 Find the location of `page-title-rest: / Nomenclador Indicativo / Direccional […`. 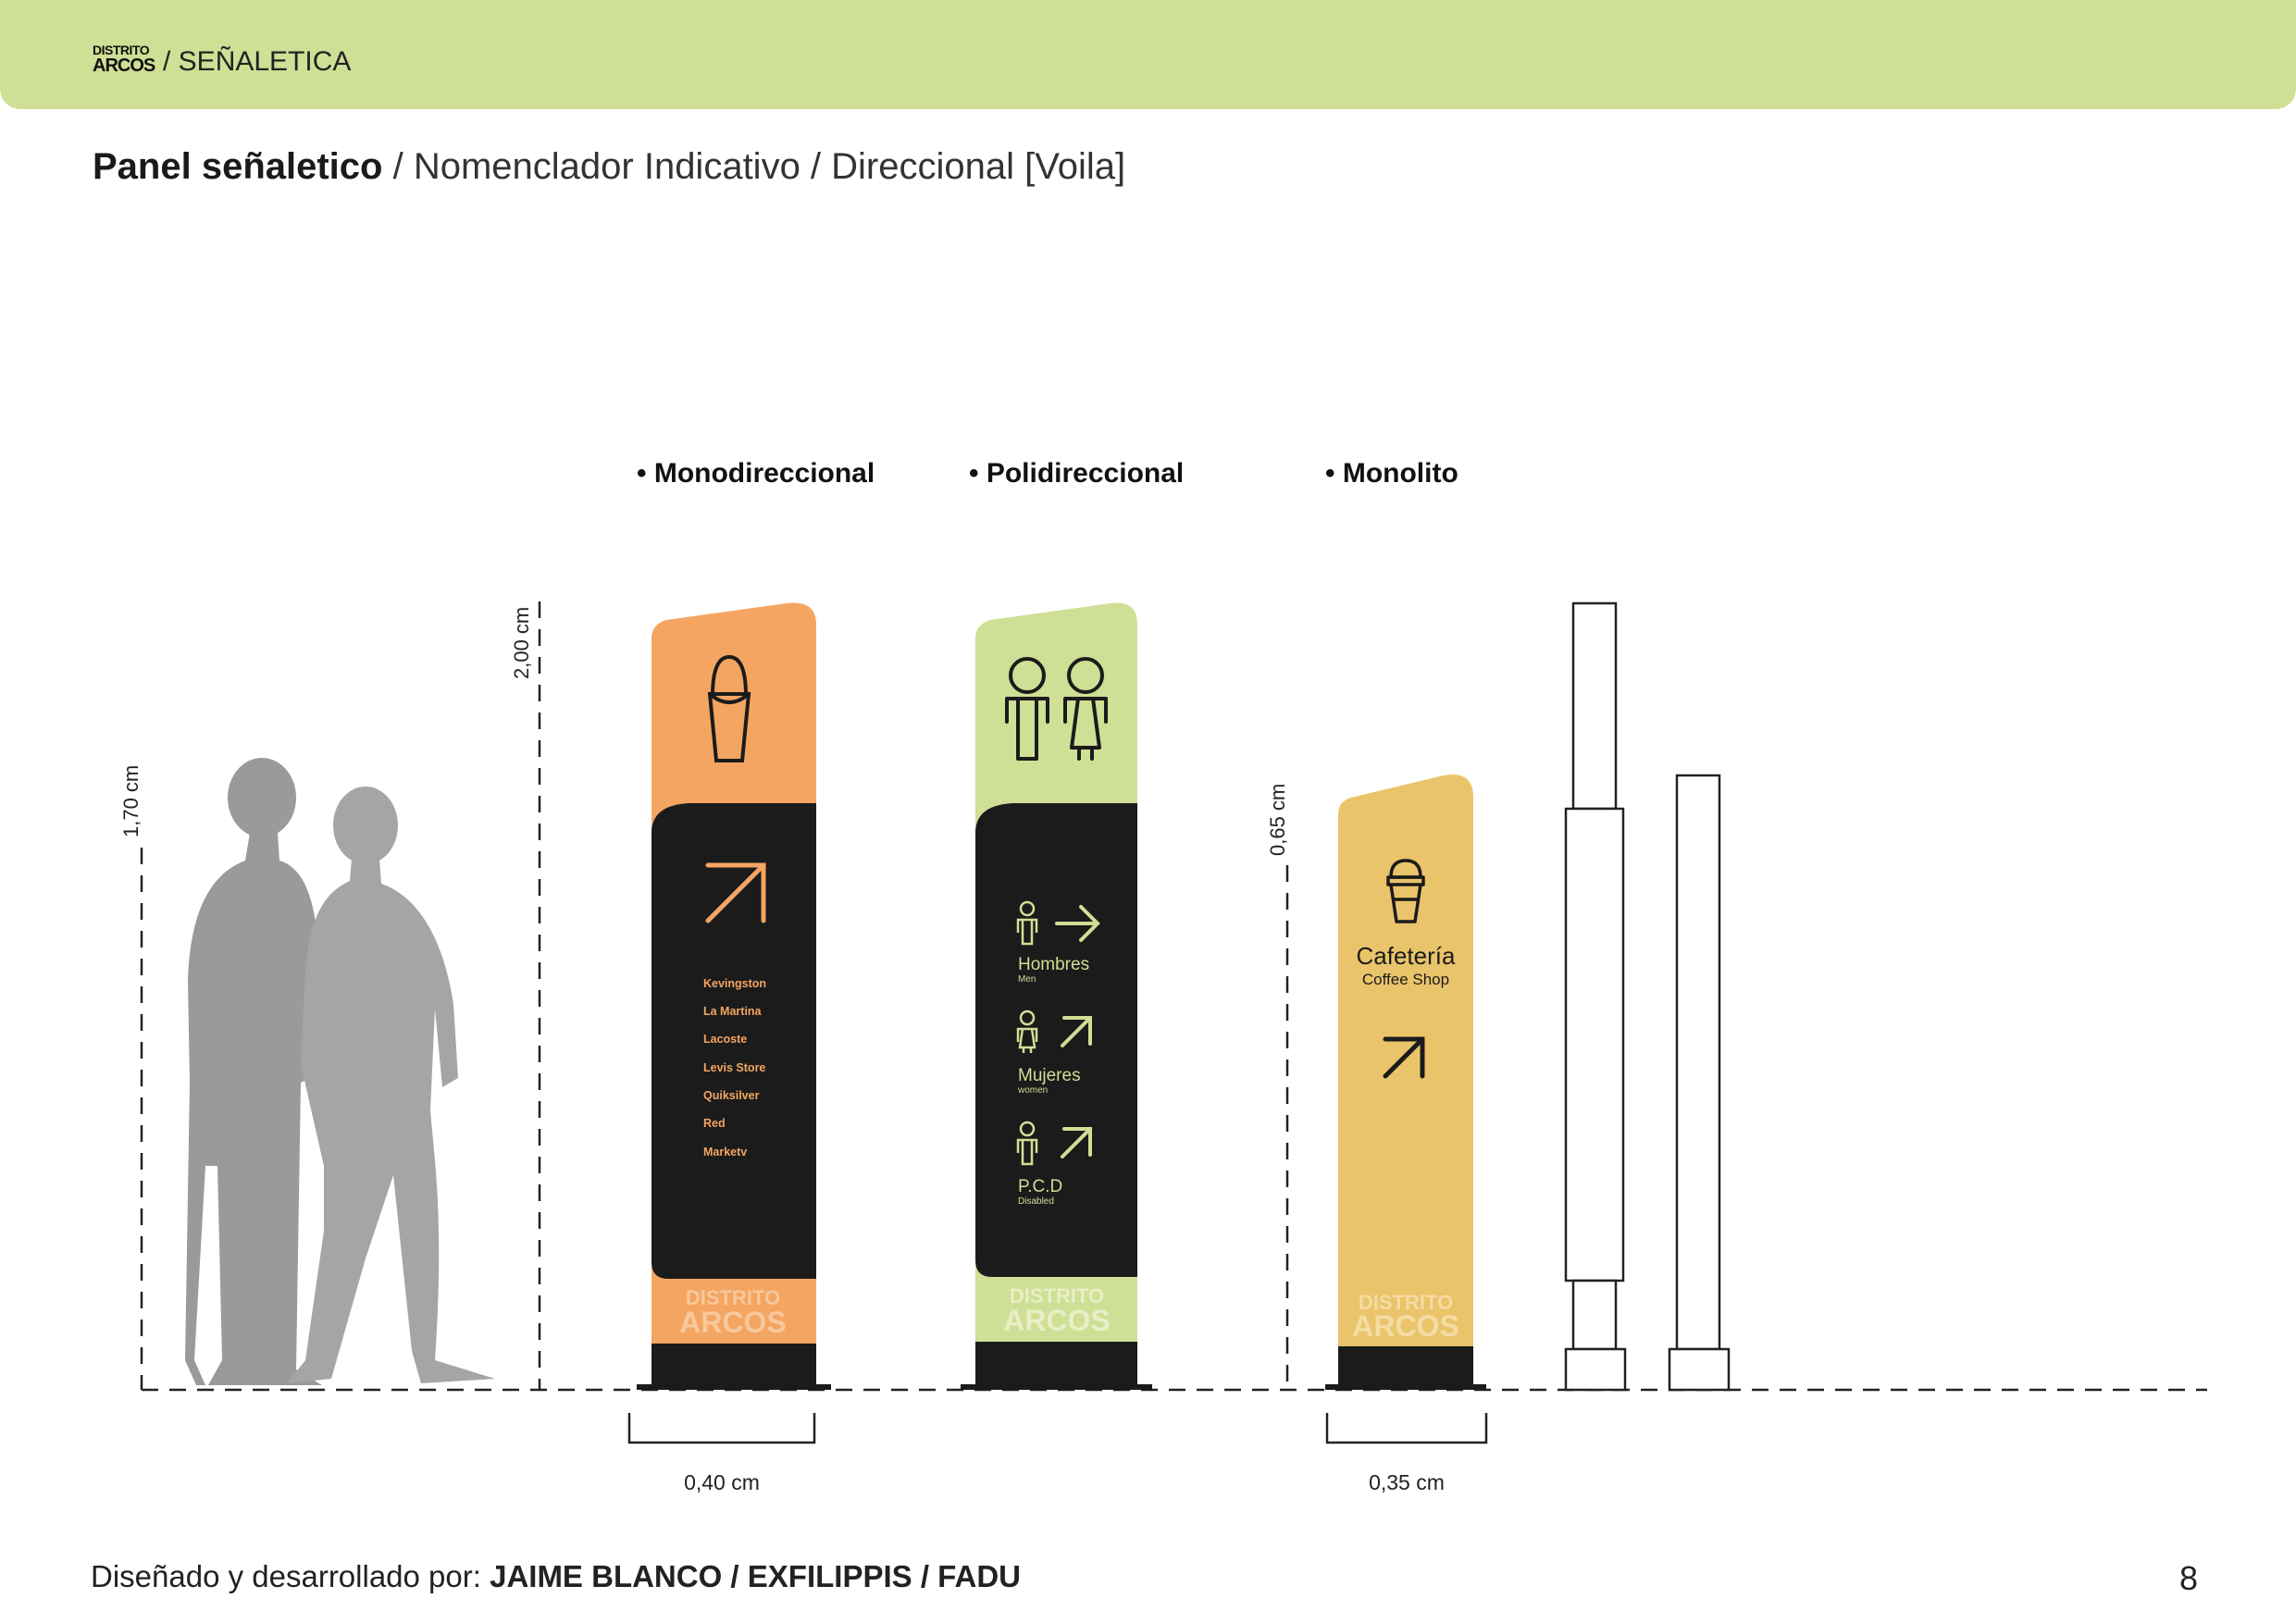

page-title-rest: / Nomenclador Indicativo / Direccional [… is located at coordinates (754, 166).